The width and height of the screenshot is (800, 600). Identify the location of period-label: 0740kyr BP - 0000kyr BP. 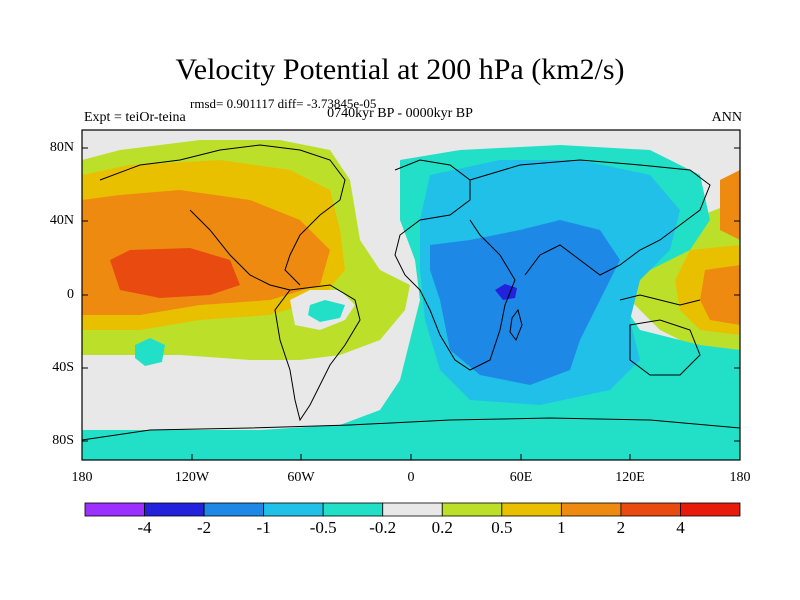
(400, 113).